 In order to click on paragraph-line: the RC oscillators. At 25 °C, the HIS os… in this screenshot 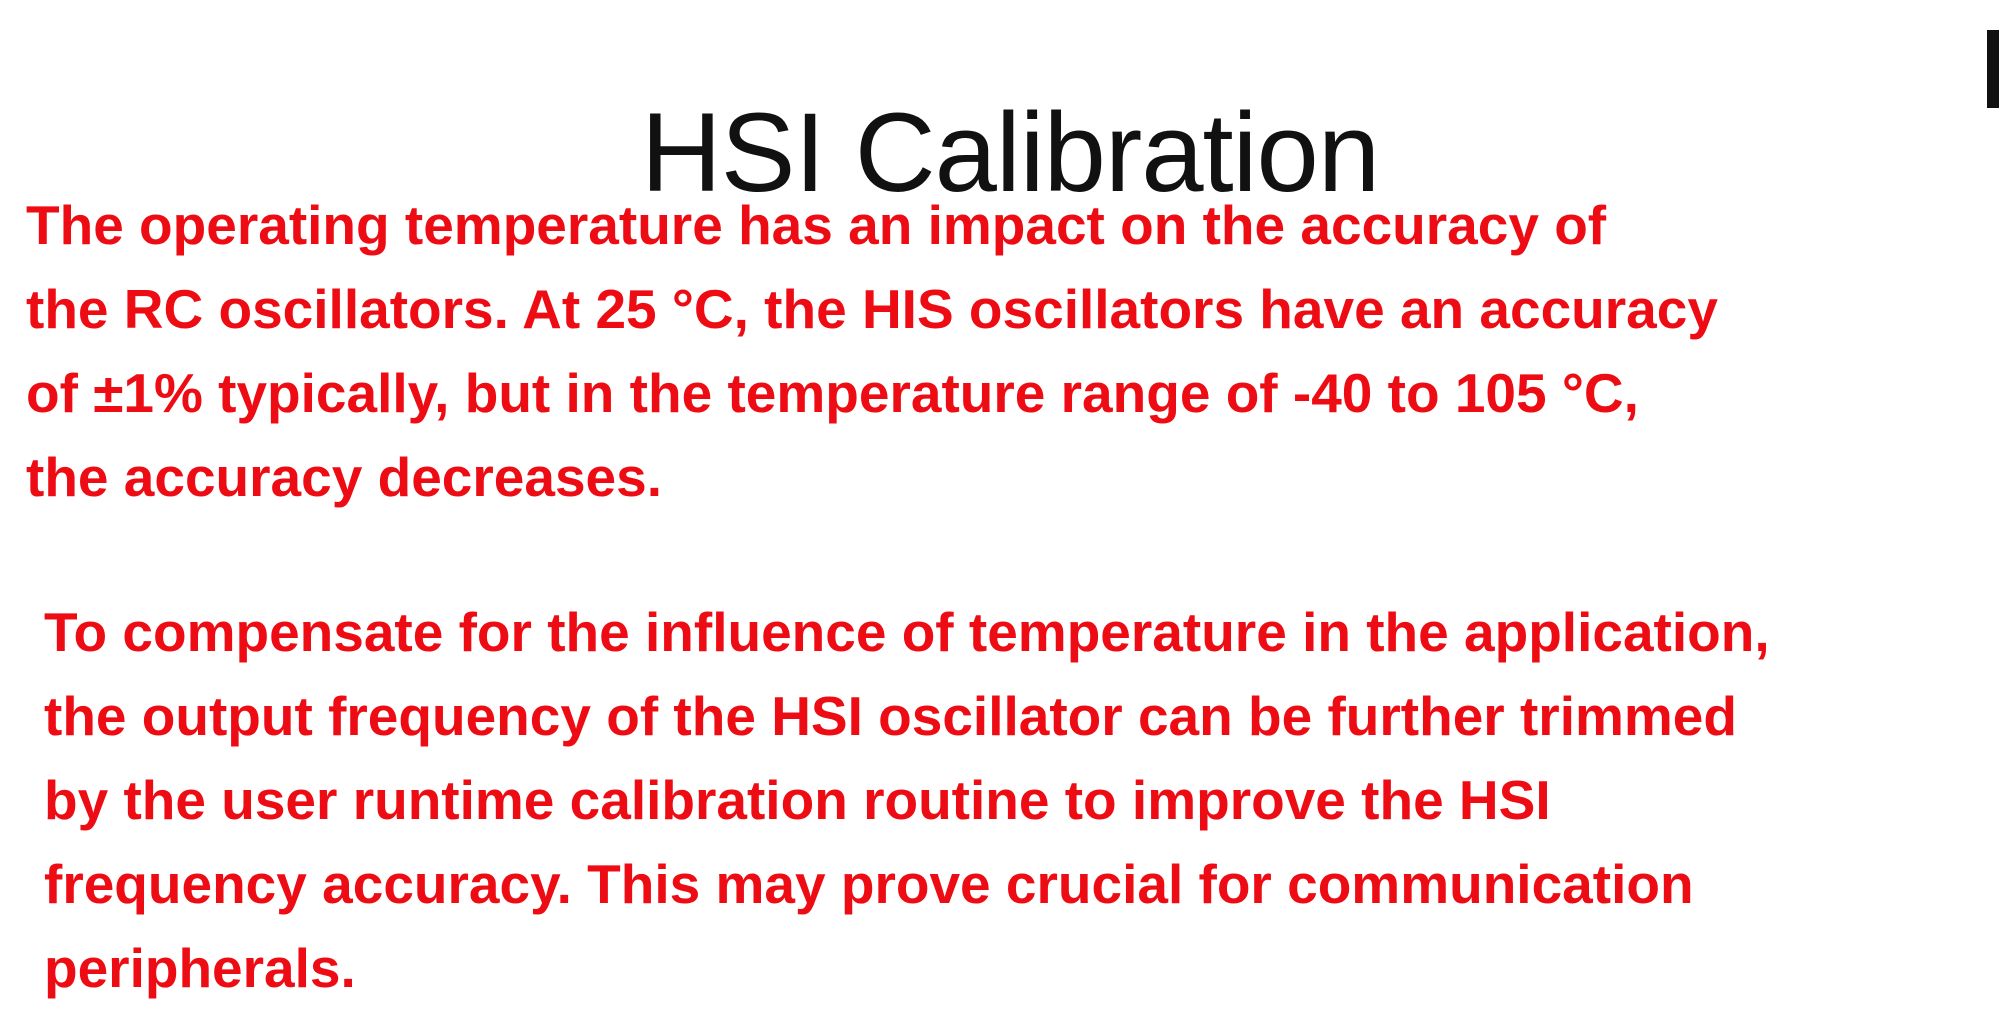, I will do `click(872, 309)`.